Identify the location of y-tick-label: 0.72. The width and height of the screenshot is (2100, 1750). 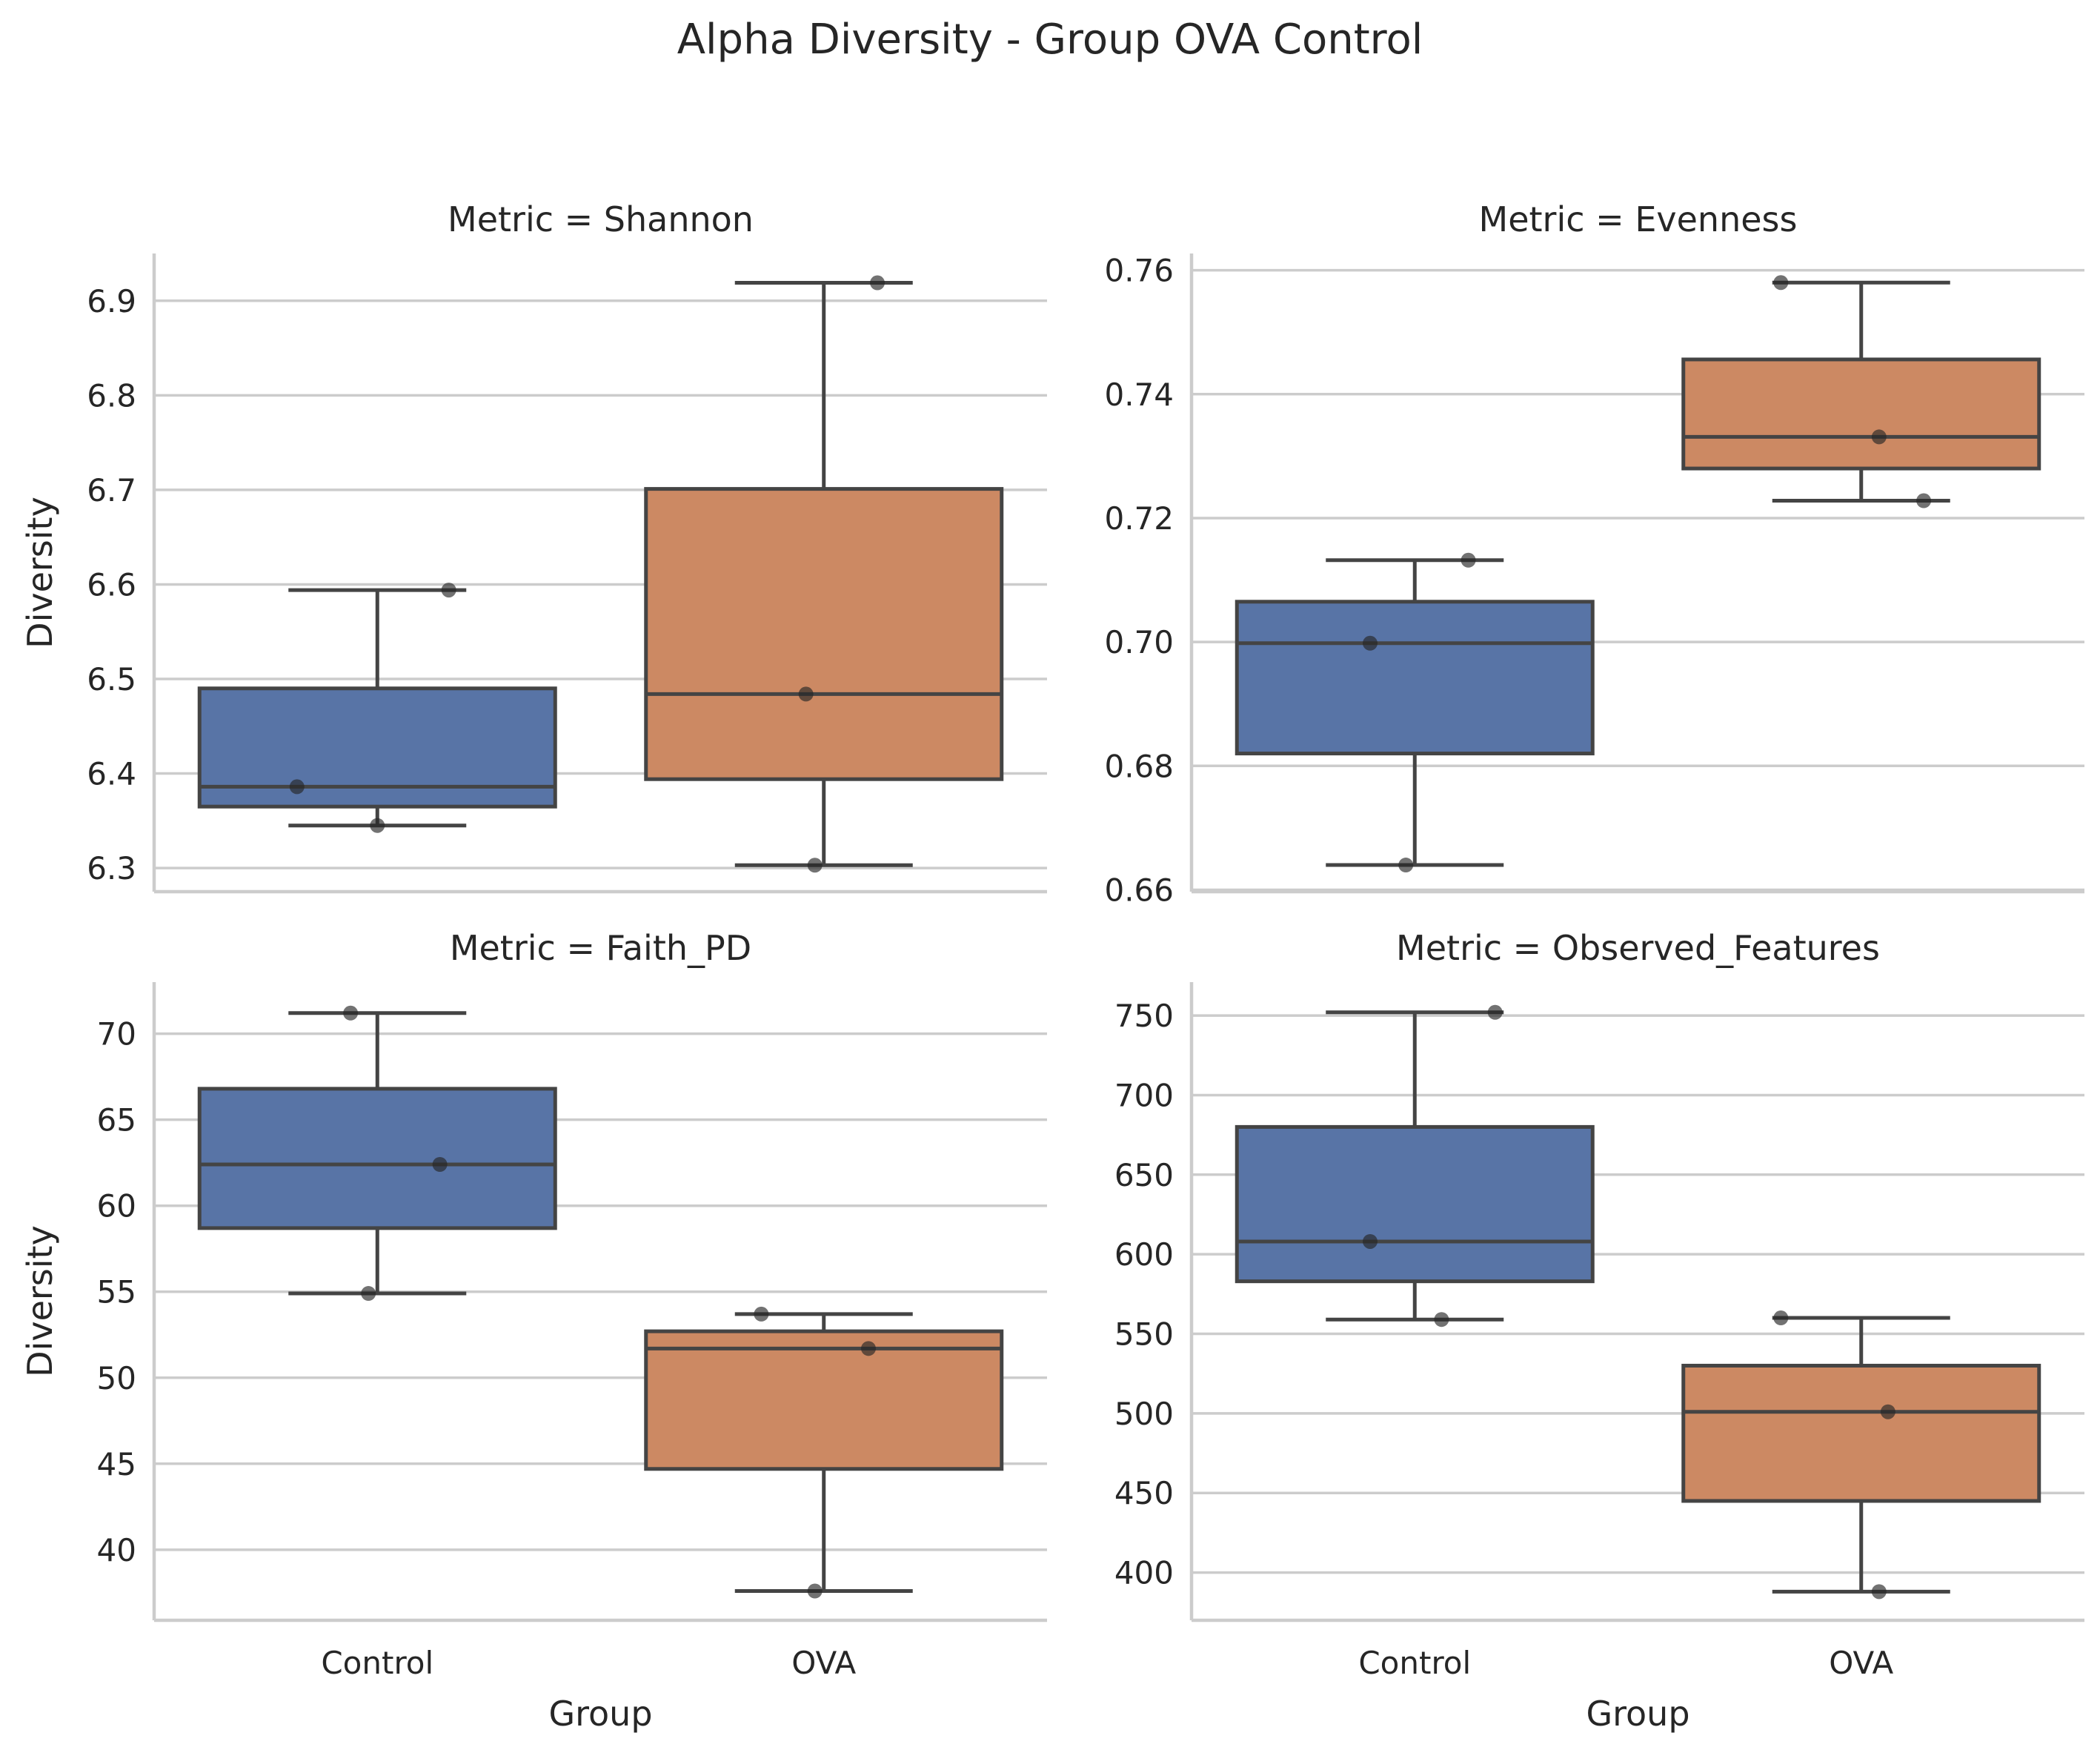
(1139, 518).